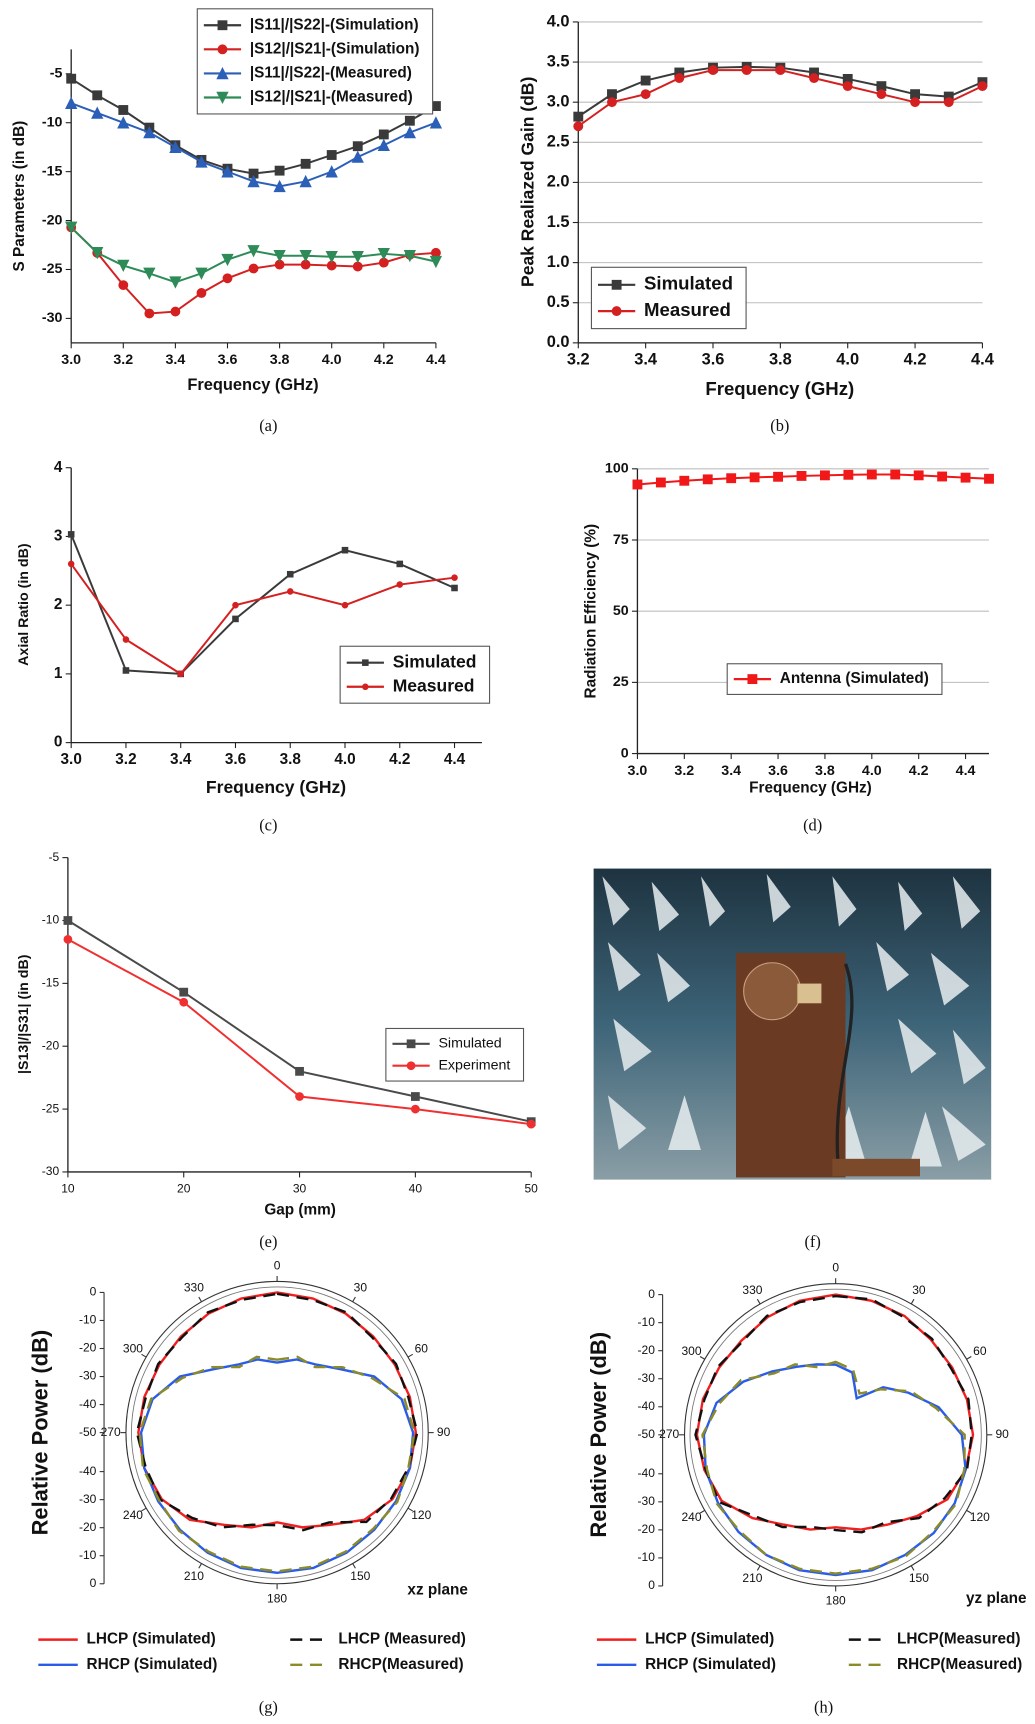  What do you see at coordinates (558, 61) in the screenshot?
I see `y-tick-label: 3.5` at bounding box center [558, 61].